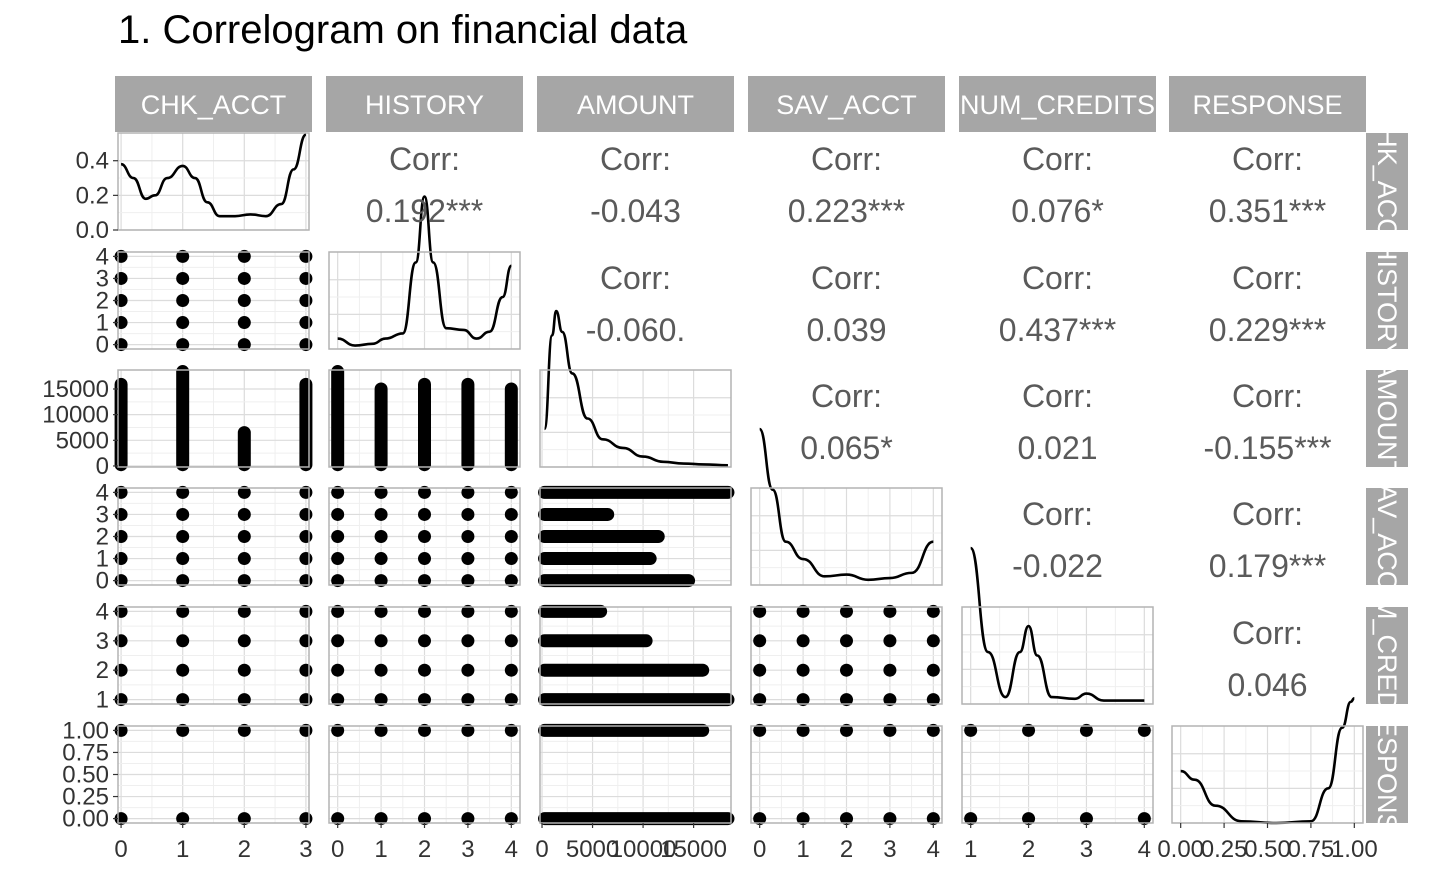 This screenshot has width=1440, height=889. I want to click on strip-chk-acct, so click(213, 104).